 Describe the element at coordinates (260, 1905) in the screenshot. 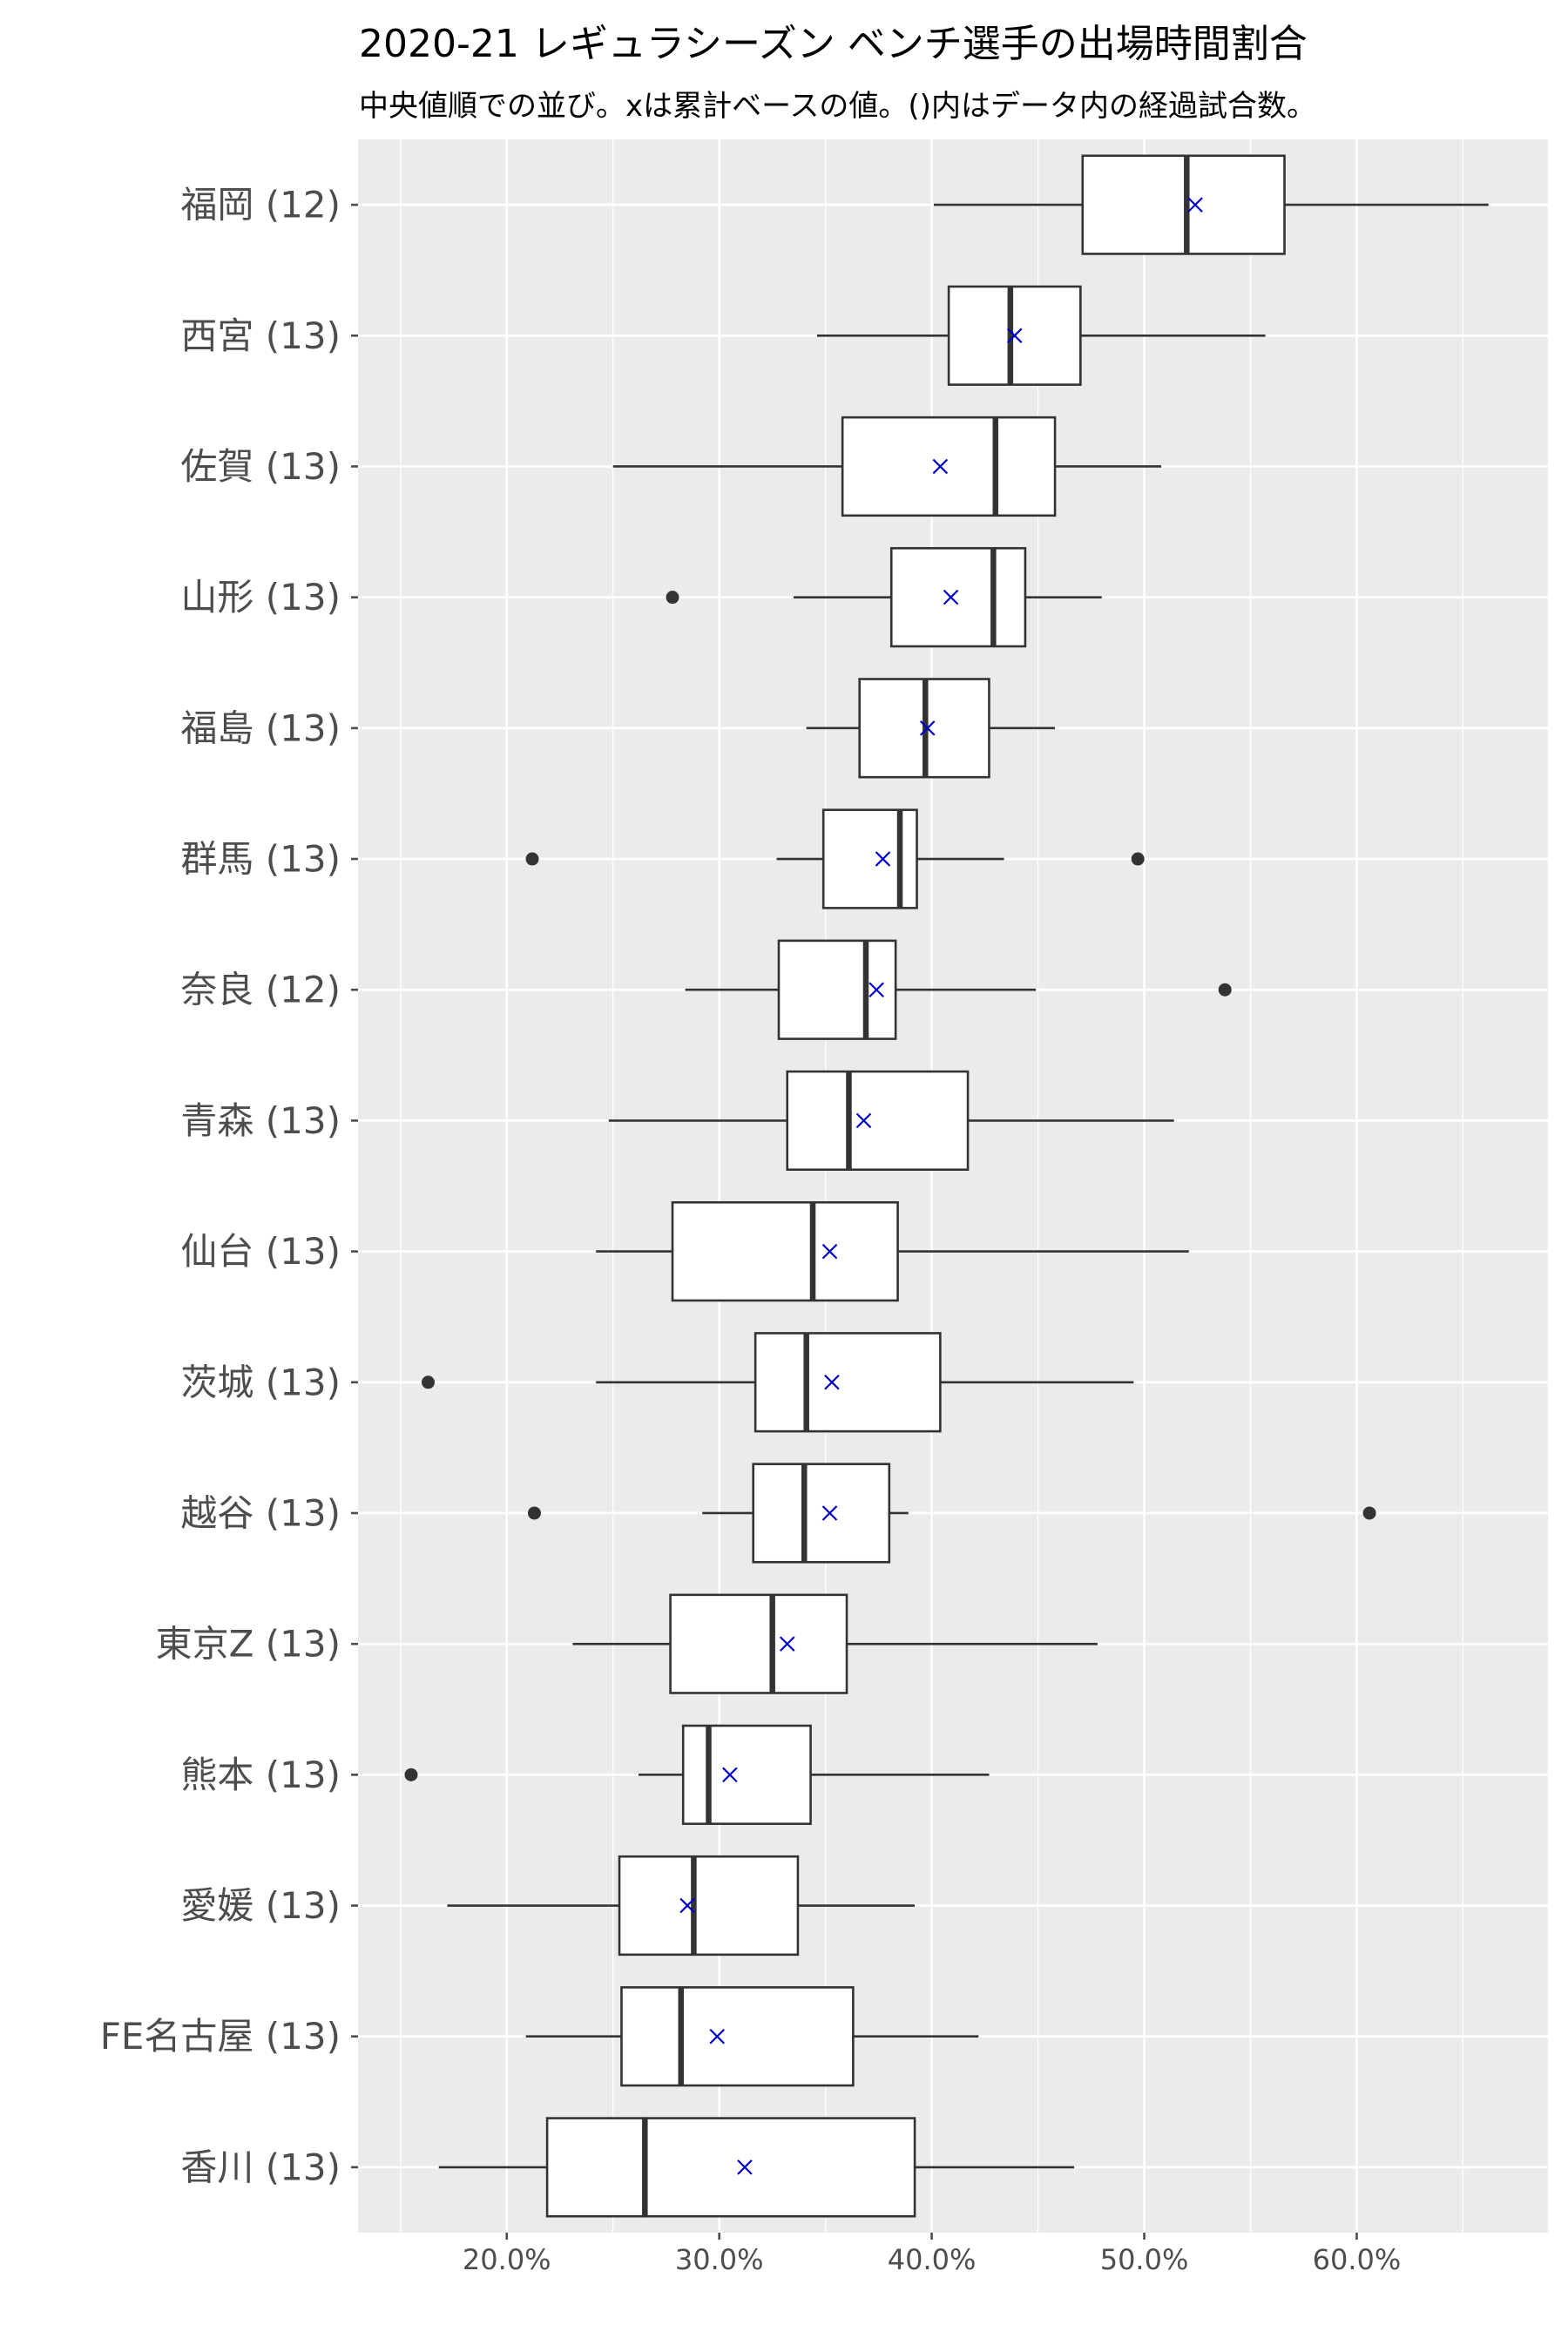

I see `y-tick-label: 愛媛 (13)` at that location.